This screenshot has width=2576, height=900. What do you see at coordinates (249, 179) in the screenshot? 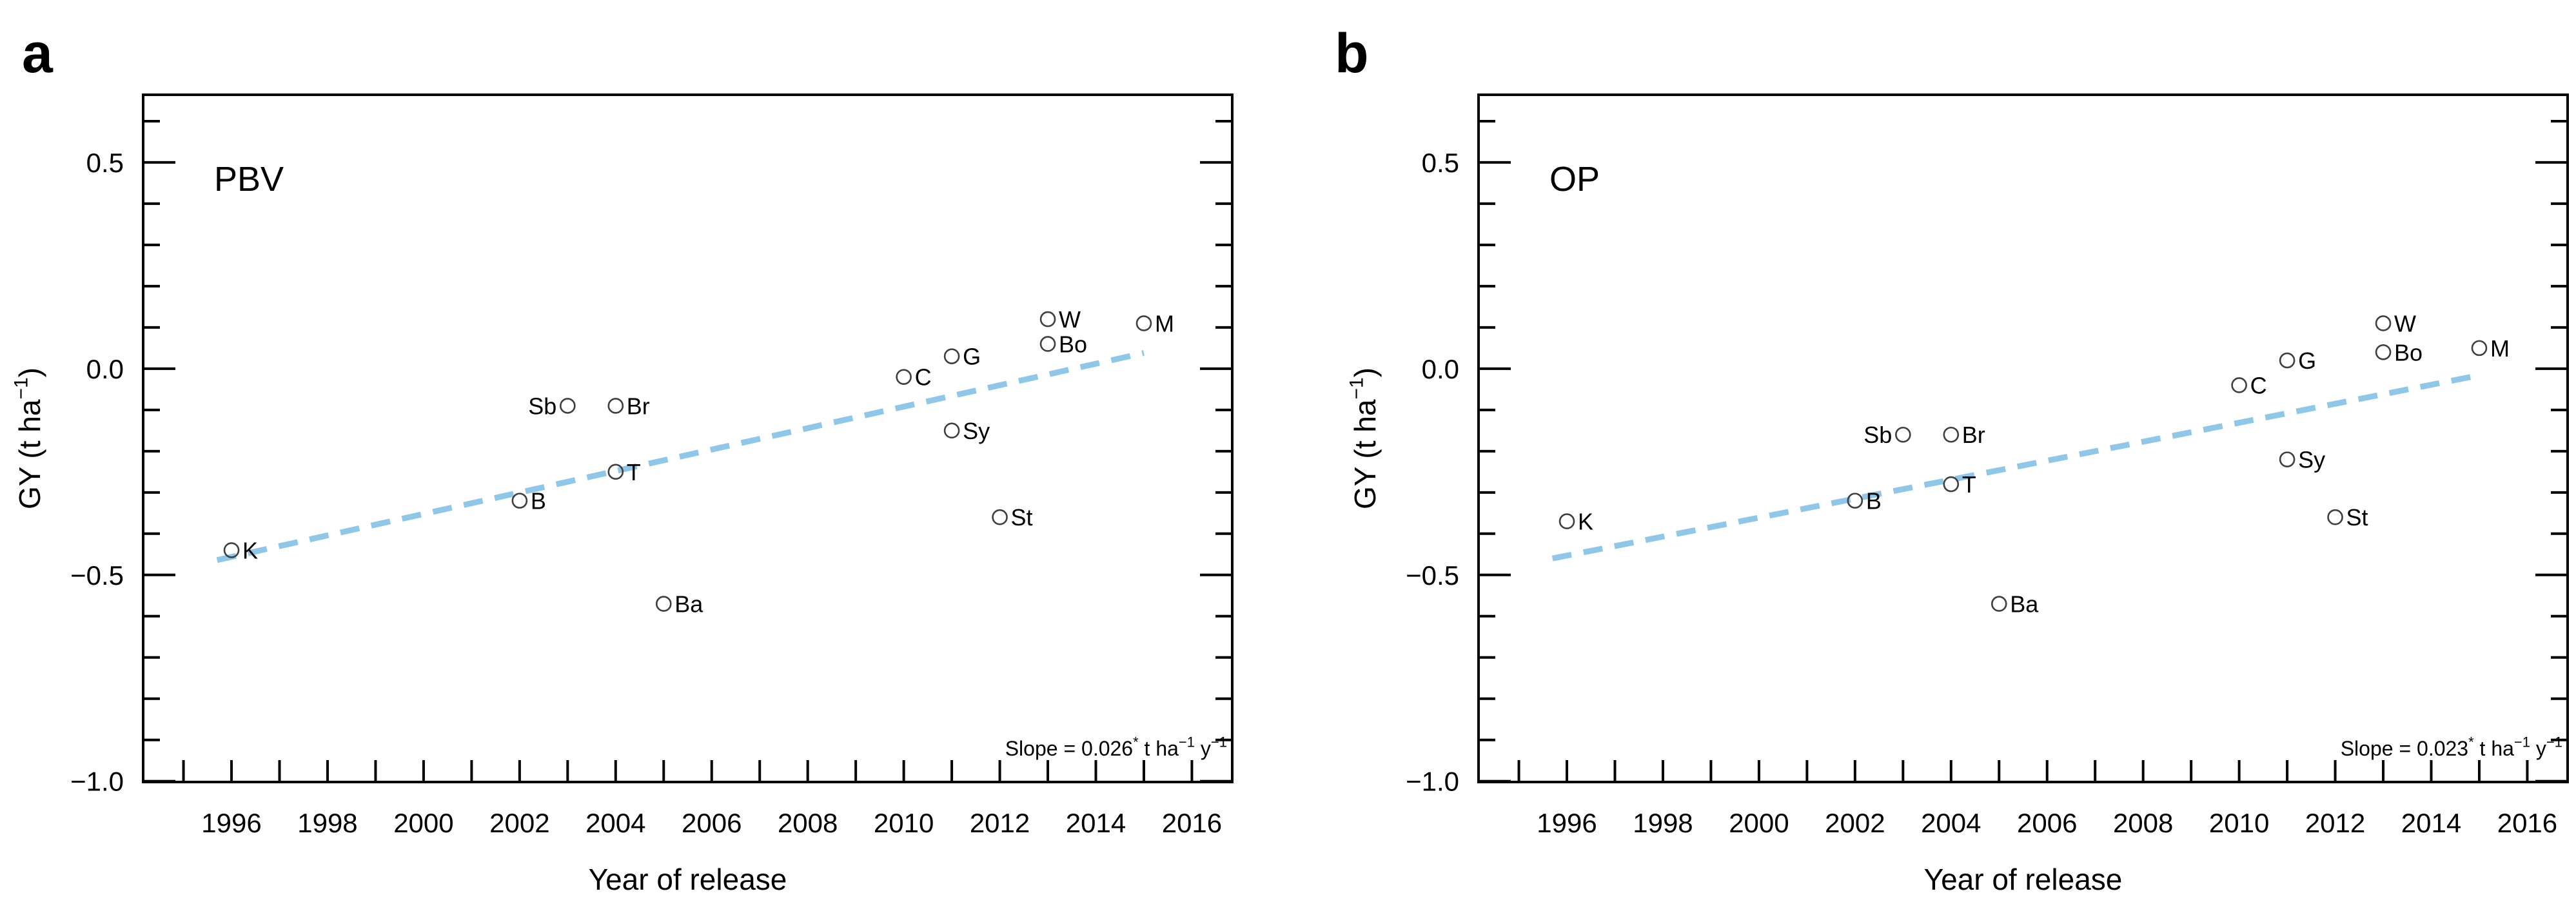
I see `panel-title-pbv: PBV` at bounding box center [249, 179].